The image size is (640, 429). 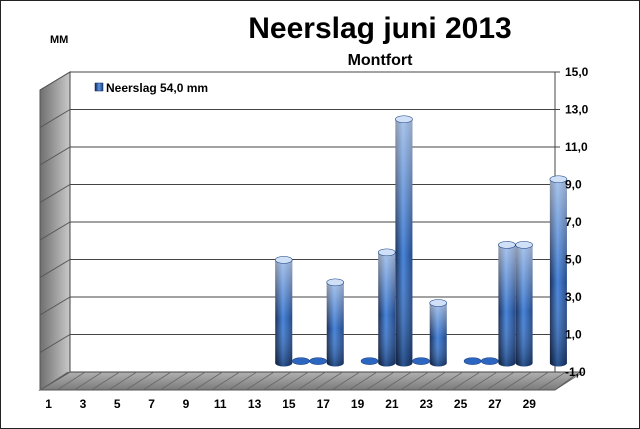 I want to click on y-tick-label: 7,0, so click(x=573, y=222).